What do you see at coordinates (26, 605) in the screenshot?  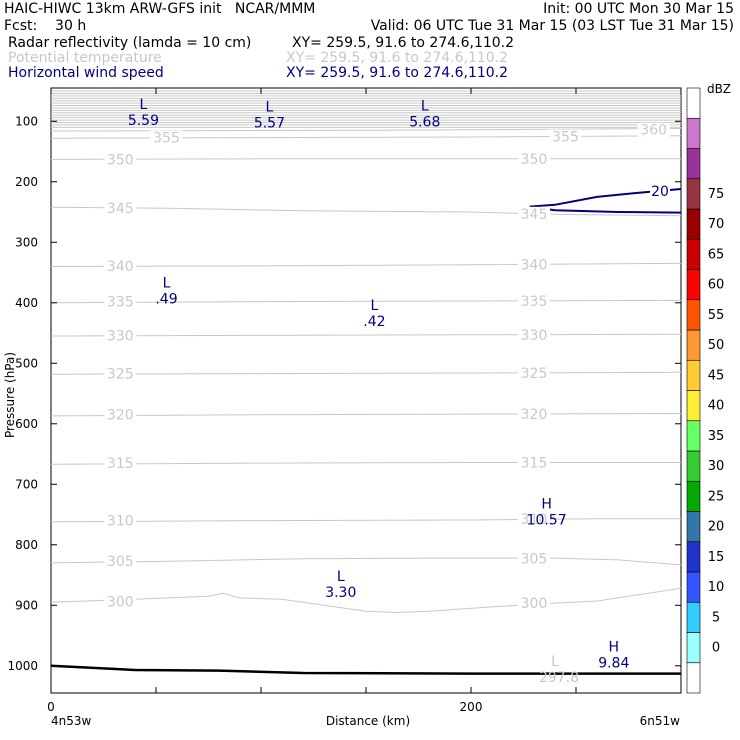 I see `y-tick-label: 900` at bounding box center [26, 605].